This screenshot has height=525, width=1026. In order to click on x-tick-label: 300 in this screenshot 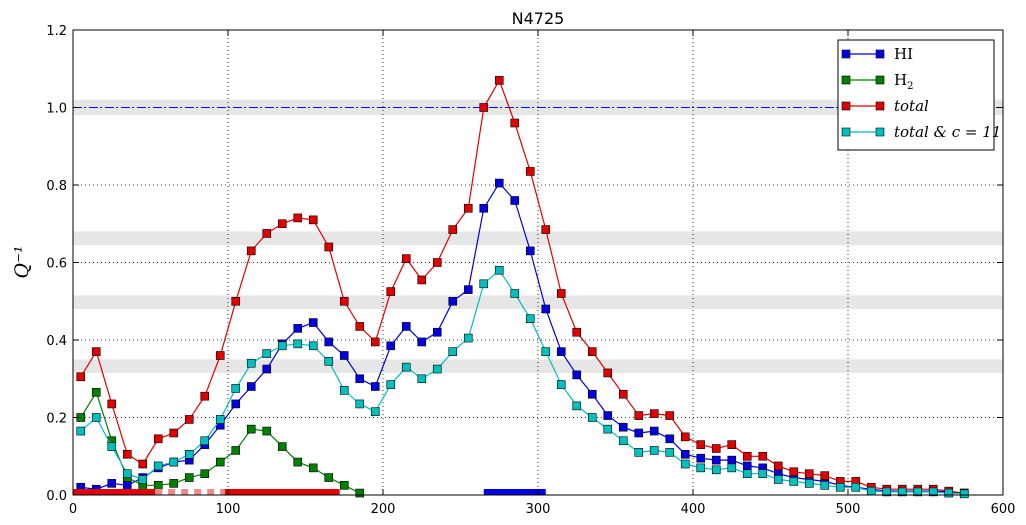, I will do `click(538, 509)`.